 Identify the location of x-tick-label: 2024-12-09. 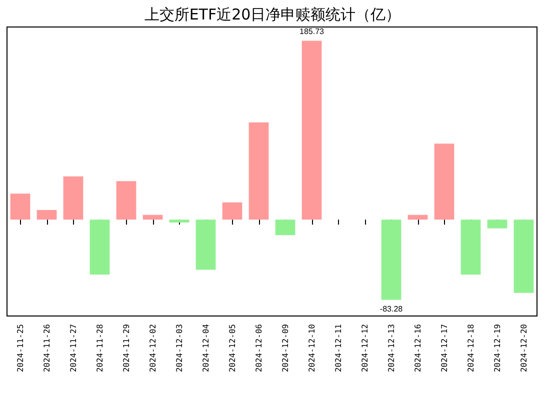
(285, 348).